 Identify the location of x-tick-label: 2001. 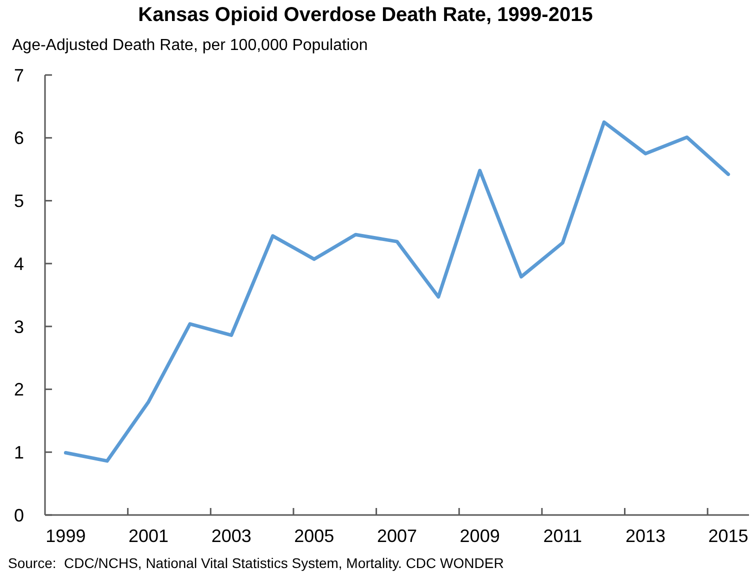
(148, 536).